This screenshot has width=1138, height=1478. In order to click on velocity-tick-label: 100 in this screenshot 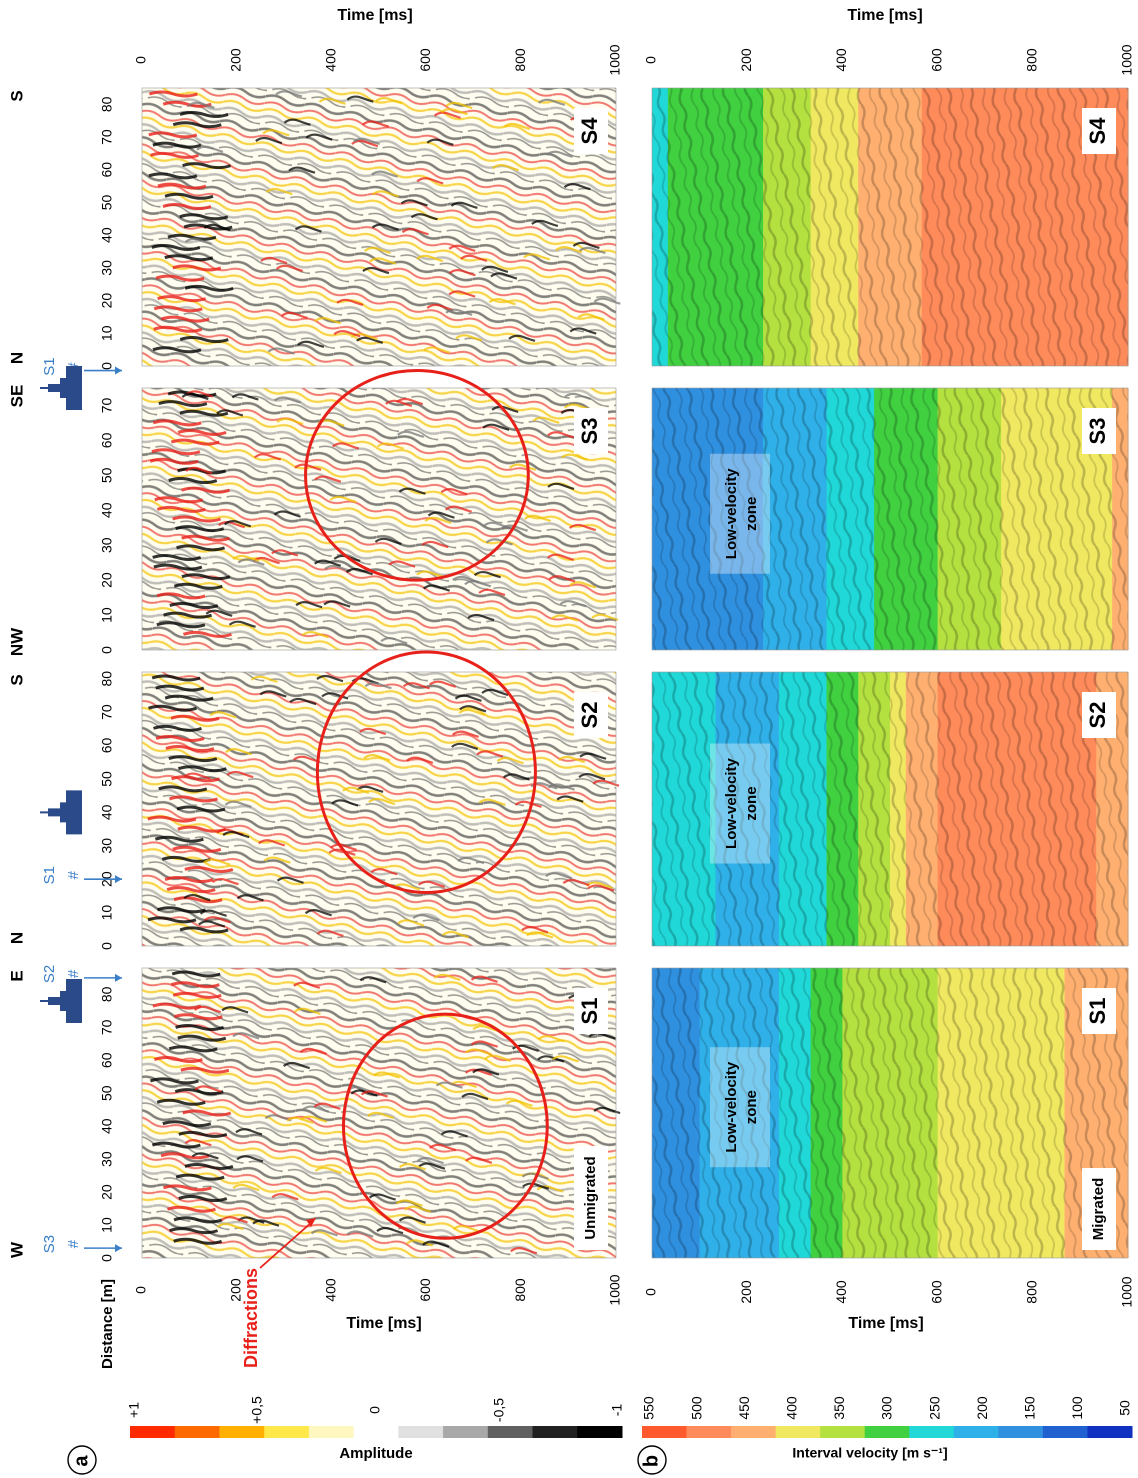, I will do `click(1077, 1408)`.